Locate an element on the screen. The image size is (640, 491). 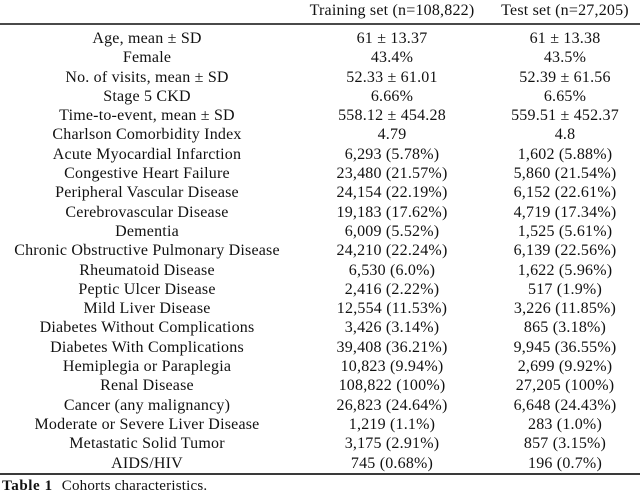
test-value: 865 (3.18%) is located at coordinates (565, 328).